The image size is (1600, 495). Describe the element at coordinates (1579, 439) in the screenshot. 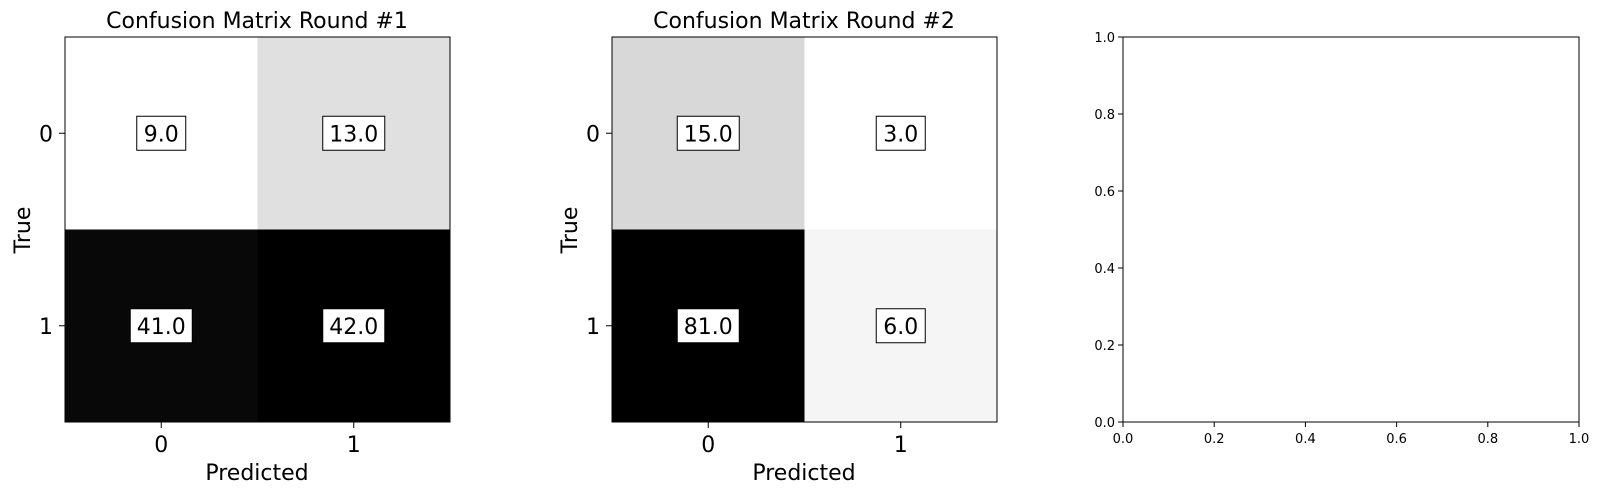

I see `x-tick-label: 1.0` at that location.